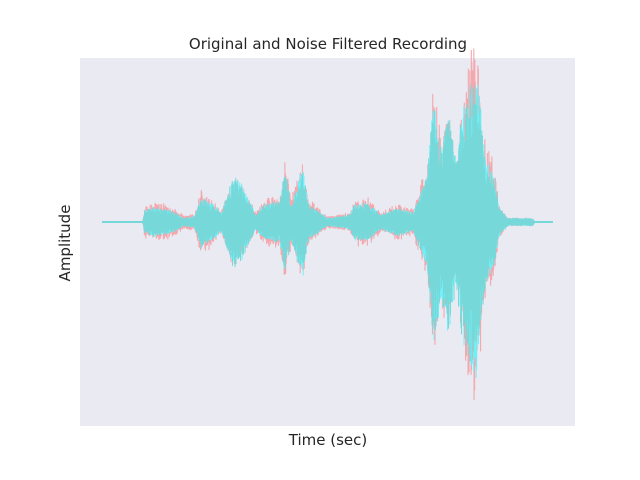 The height and width of the screenshot is (480, 640). Describe the element at coordinates (327, 440) in the screenshot. I see `x-axis-label: Time (sec)` at that location.